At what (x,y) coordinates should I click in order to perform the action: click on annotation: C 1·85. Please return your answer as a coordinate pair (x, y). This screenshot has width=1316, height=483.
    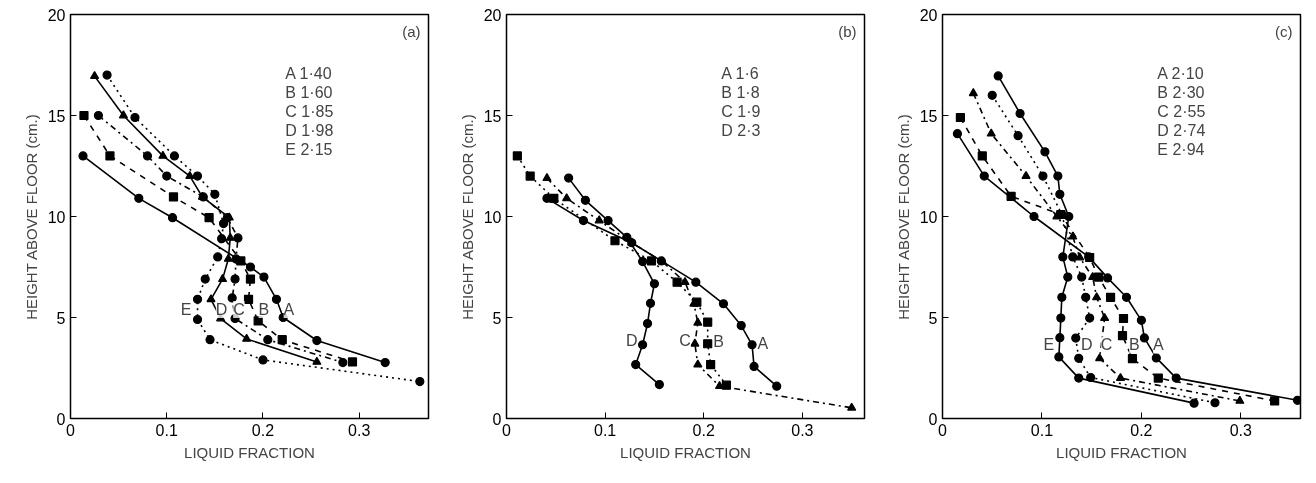
    Looking at the image, I should click on (309, 111).